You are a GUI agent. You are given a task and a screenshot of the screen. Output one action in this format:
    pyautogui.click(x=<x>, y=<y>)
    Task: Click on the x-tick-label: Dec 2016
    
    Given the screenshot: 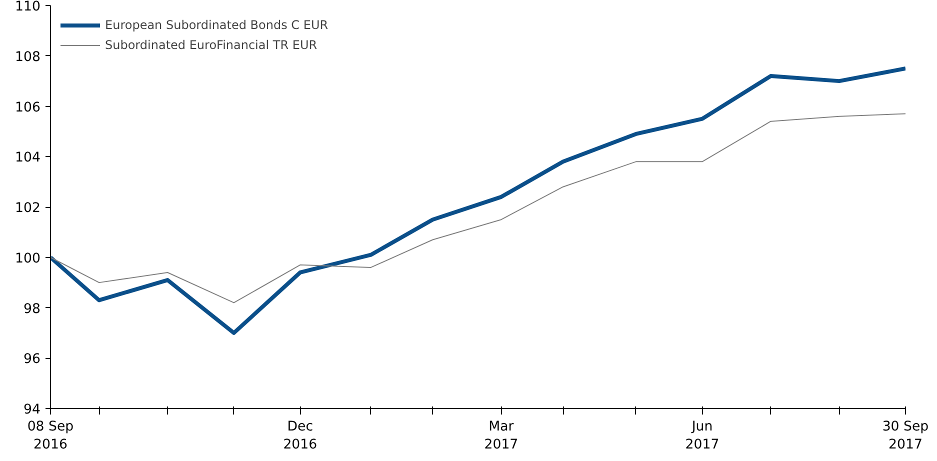 What is the action you would take?
    pyautogui.click(x=300, y=436)
    